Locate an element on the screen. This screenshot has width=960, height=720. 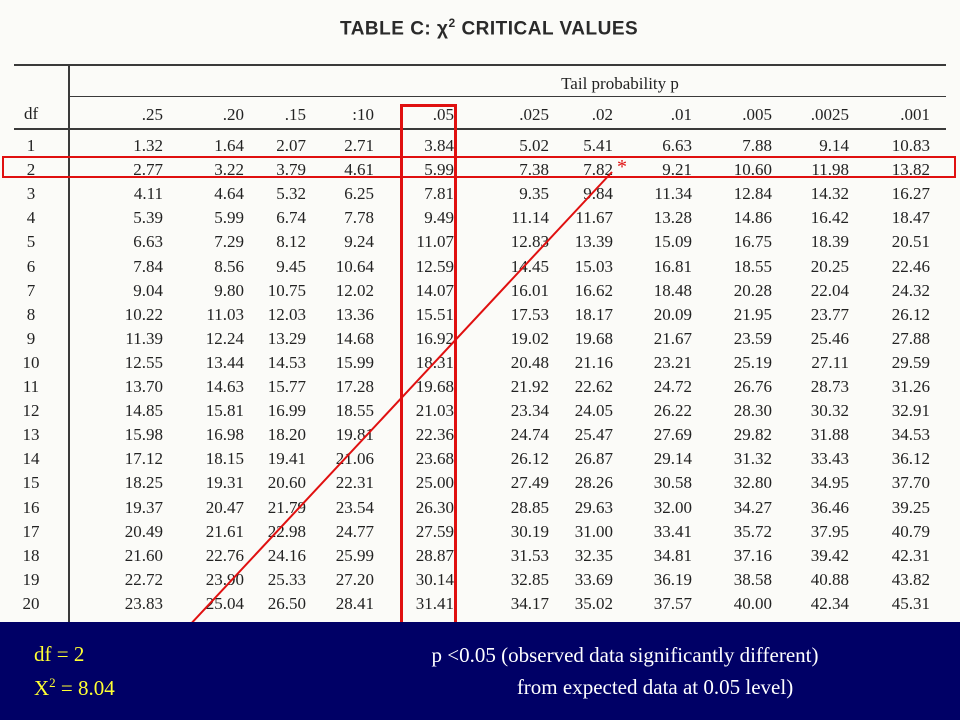
p-header: .05 is located at coordinates (443, 114).